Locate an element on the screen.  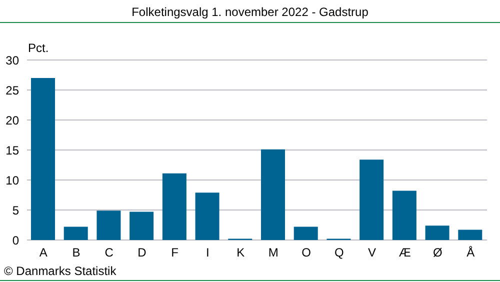
chart-title: Folketingsvalg 1. november 2022 - Gadstrup is located at coordinates (250, 12).